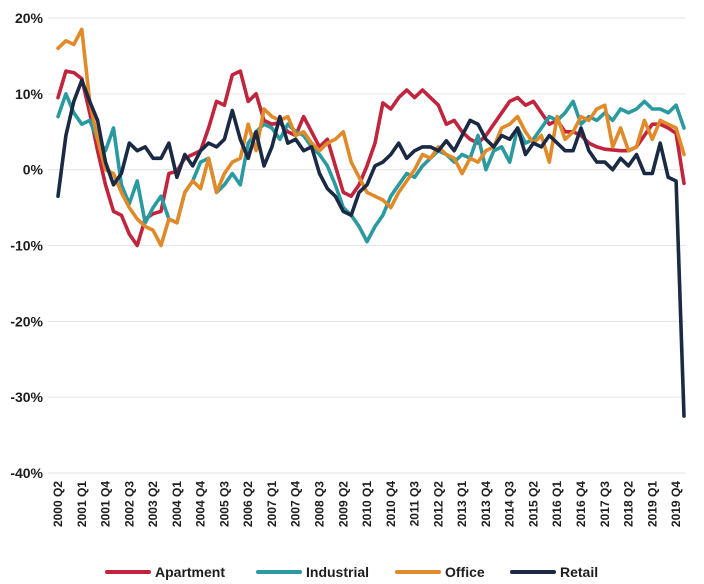 The width and height of the screenshot is (704, 584). I want to click on y-tick-label-20: 20%, so click(29, 18).